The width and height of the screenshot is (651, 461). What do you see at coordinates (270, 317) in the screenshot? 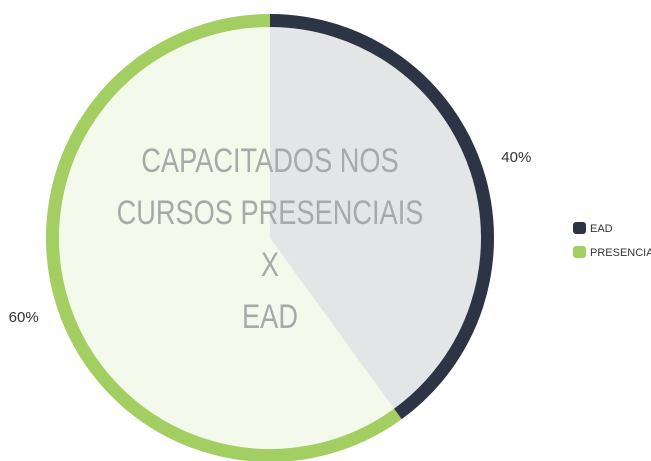
I see `chart-title: EAD` at bounding box center [270, 317].